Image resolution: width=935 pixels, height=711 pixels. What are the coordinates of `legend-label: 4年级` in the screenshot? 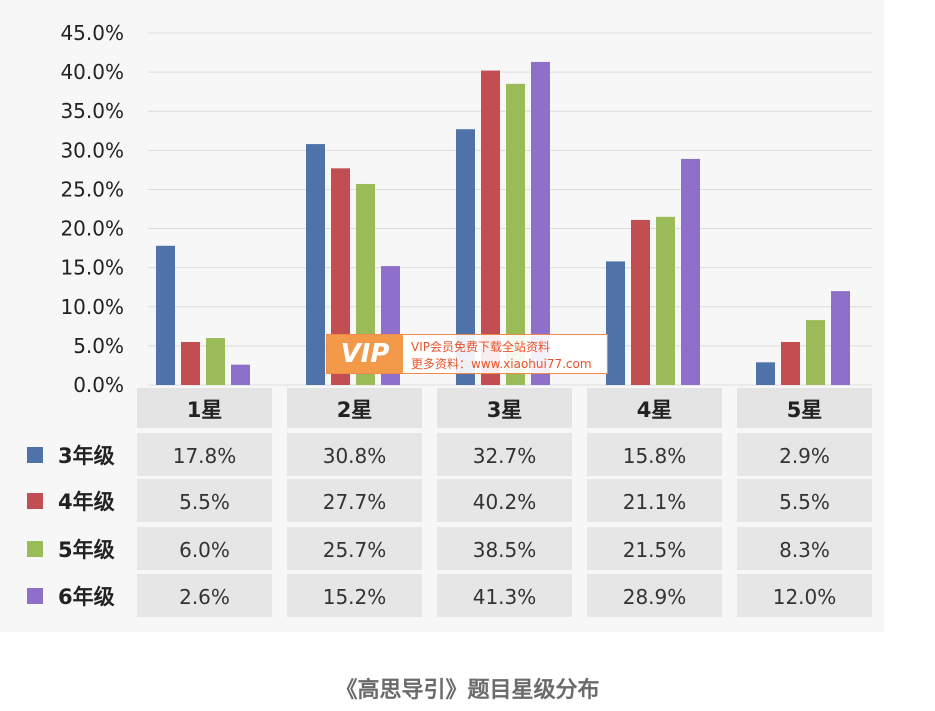 It's located at (86, 502).